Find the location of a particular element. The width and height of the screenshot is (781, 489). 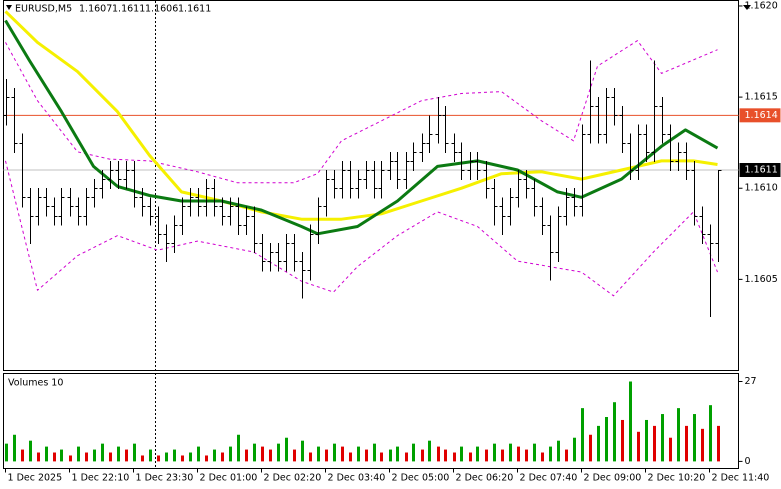

x-tick-label: 1 Dec 2025 is located at coordinates (35, 478).